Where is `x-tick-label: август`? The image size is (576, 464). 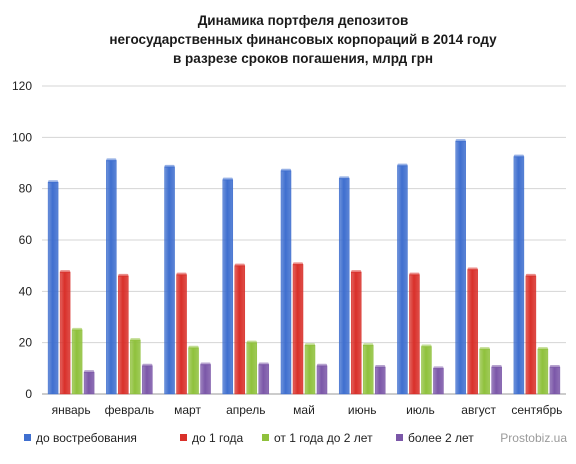 x-tick-label: август is located at coordinates (478, 410).